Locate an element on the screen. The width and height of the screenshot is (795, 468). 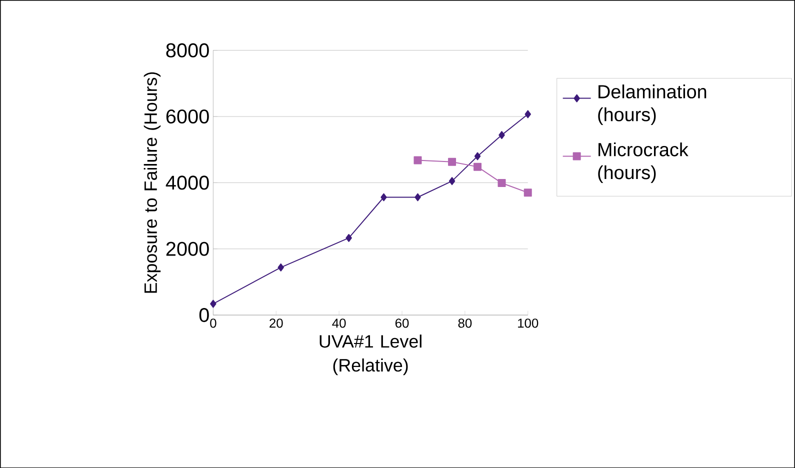
y-axis-title: Exposure to Failure (Hours) is located at coordinates (152, 182).